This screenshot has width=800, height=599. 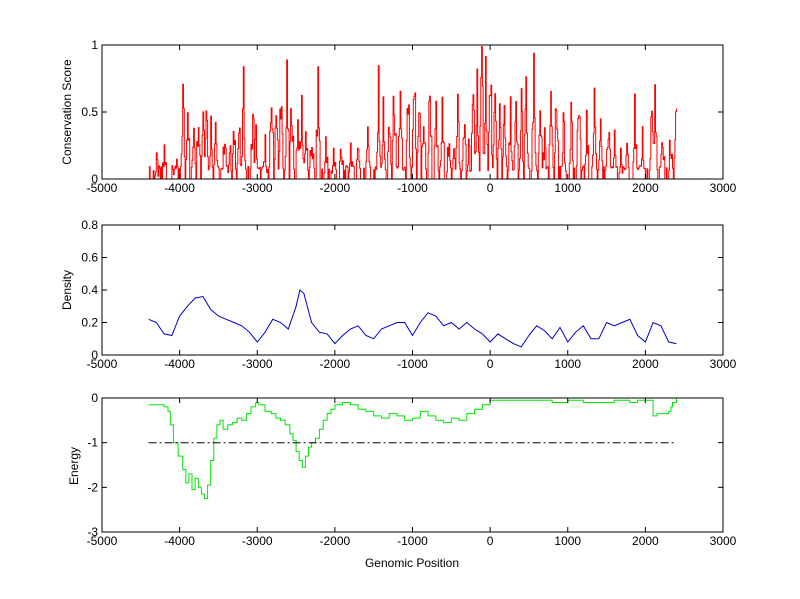 What do you see at coordinates (179, 541) in the screenshot?
I see `energy-xtick-label: -4000` at bounding box center [179, 541].